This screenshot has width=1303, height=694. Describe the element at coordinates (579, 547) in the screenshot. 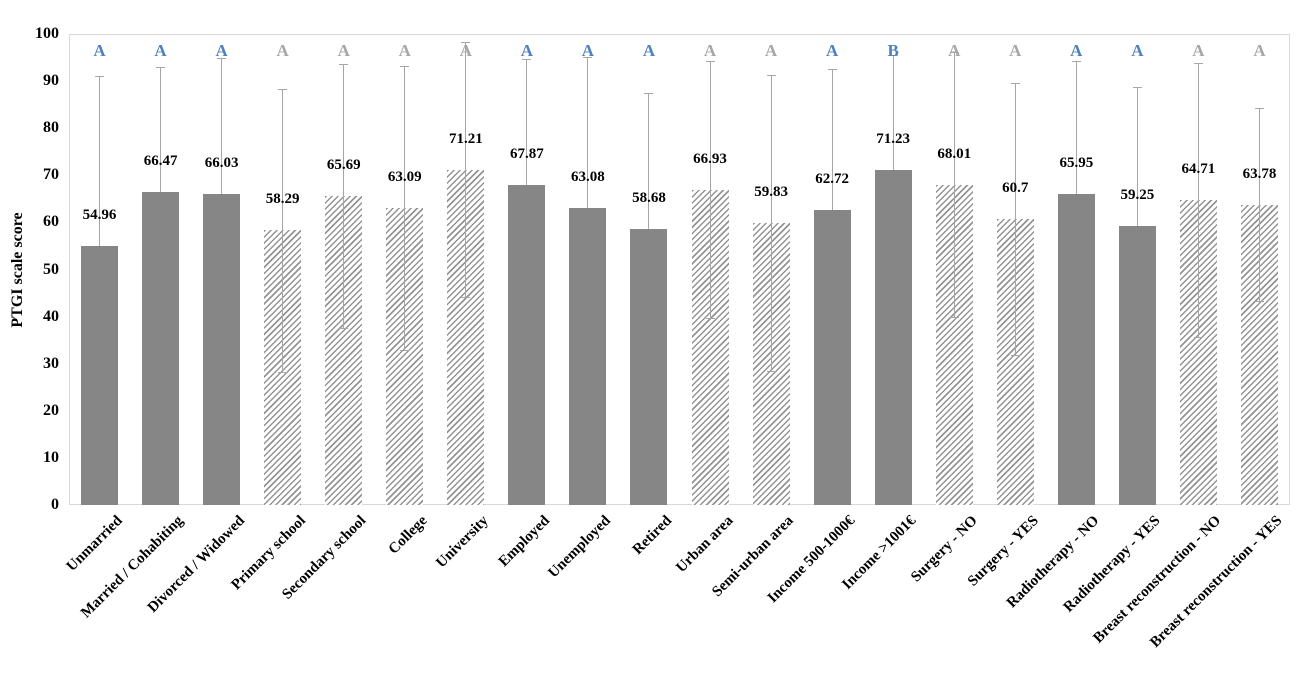

I see `x-axis-category-label: Unemployed` at that location.